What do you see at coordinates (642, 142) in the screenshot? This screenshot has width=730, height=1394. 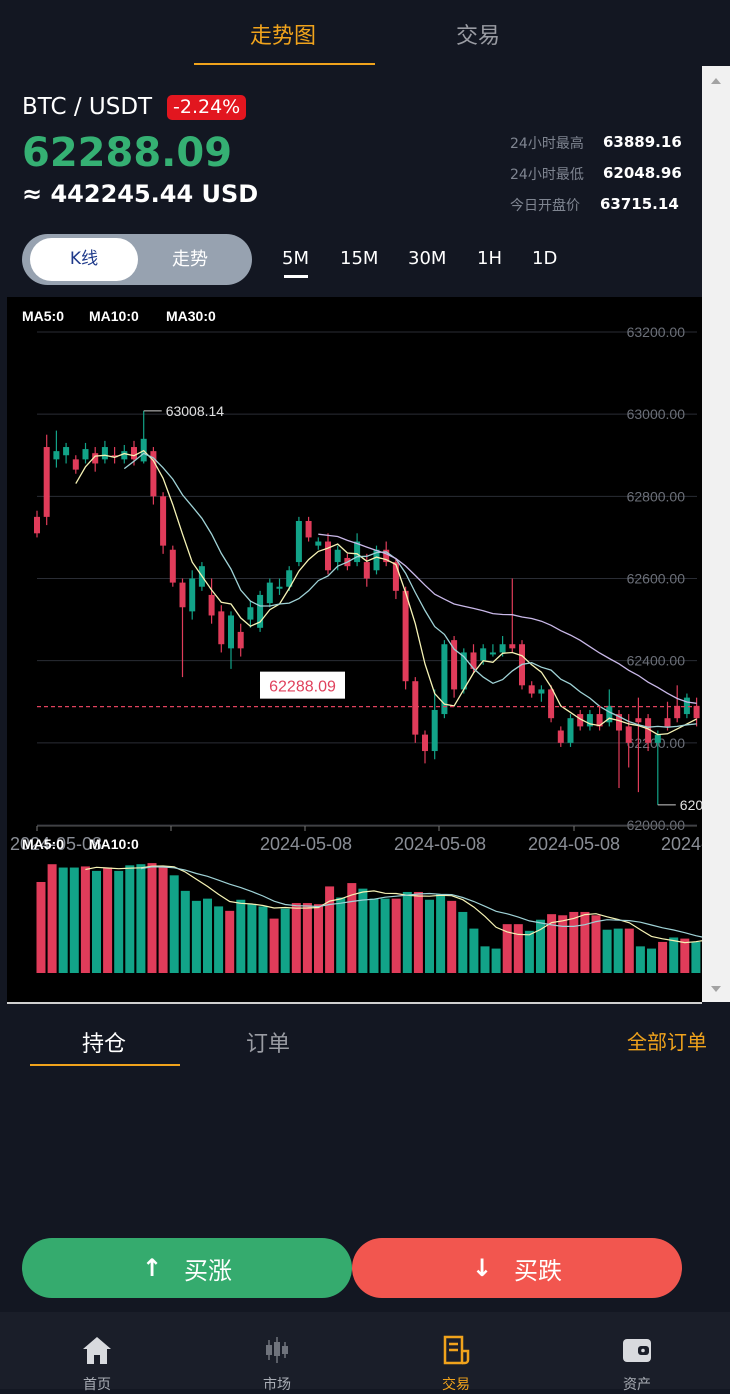 I see `high-value: 63889.16` at bounding box center [642, 142].